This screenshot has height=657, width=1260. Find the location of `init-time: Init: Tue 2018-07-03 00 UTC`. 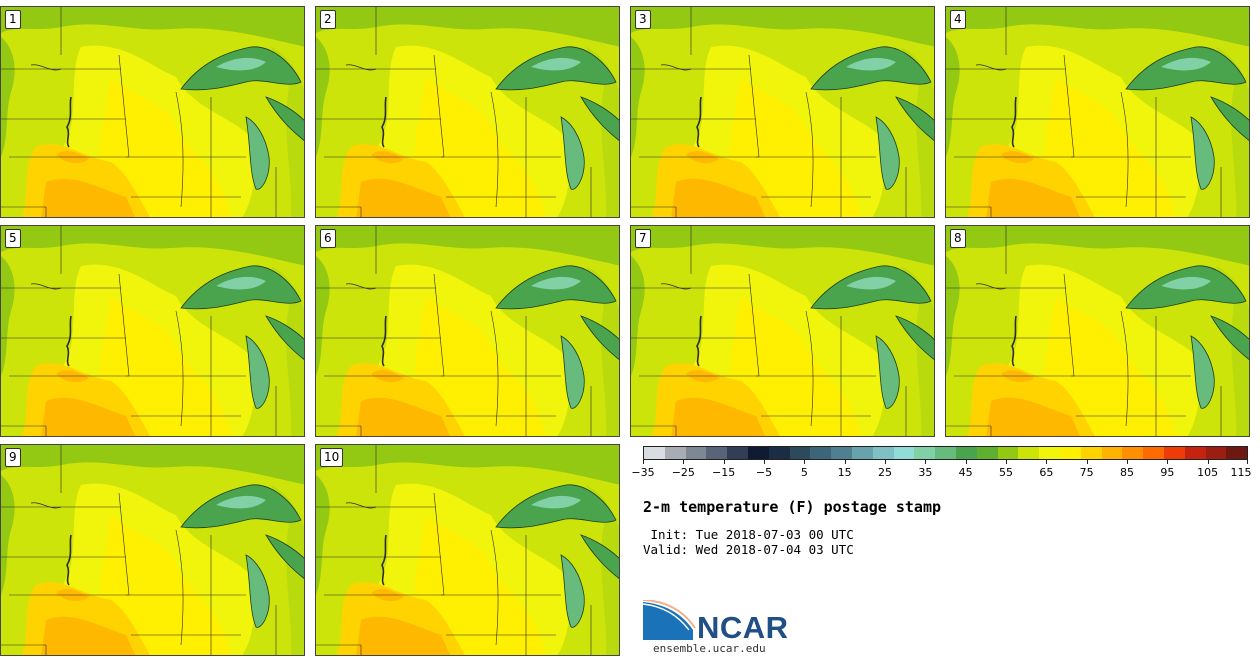

init-time: Init: Tue 2018-07-03 00 UTC is located at coordinates (748, 534).